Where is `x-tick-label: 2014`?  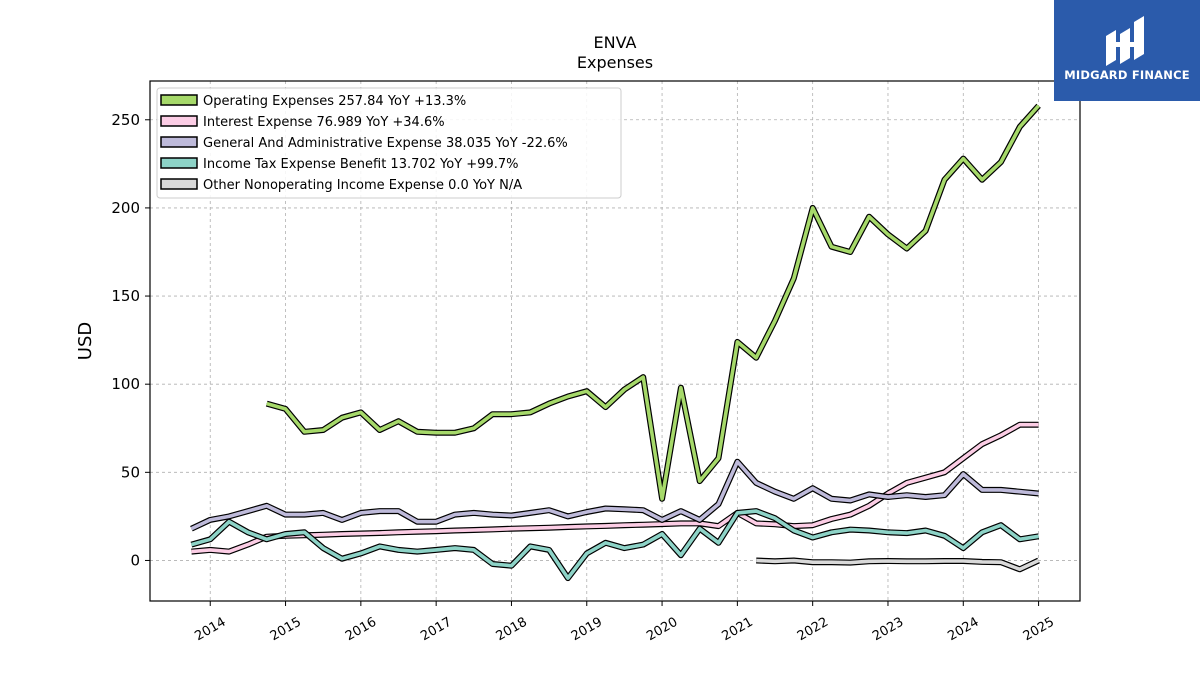
x-tick-label: 2014 is located at coordinates (210, 630).